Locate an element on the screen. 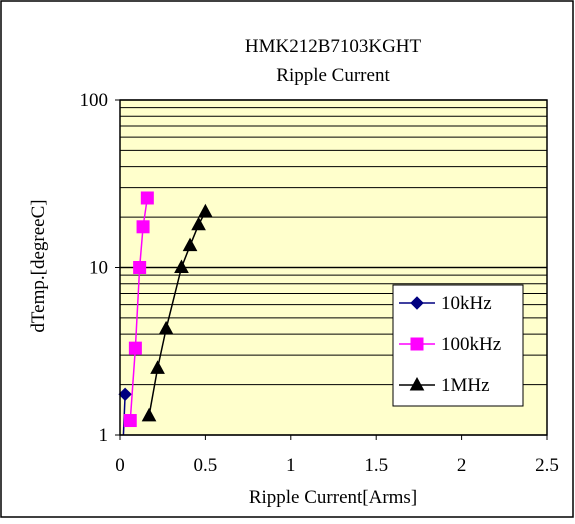 Image resolution: width=575 pixels, height=524 pixels. legend-label-10khz: 10kHz is located at coordinates (466, 303).